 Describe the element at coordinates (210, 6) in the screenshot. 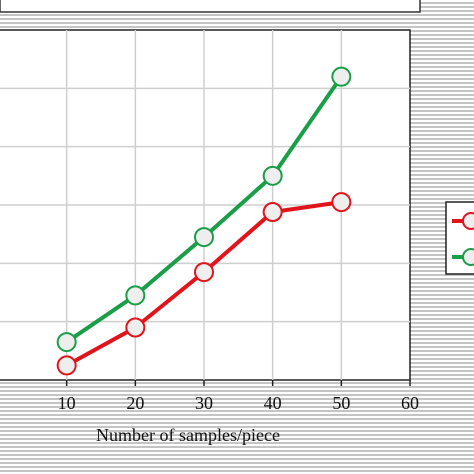

I see `figure-frame` at that location.